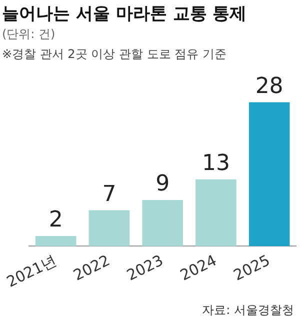 The image size is (300, 323). I want to click on chart-title: 늘어나는 서울 마라톤 교통 통제, so click(124, 14).